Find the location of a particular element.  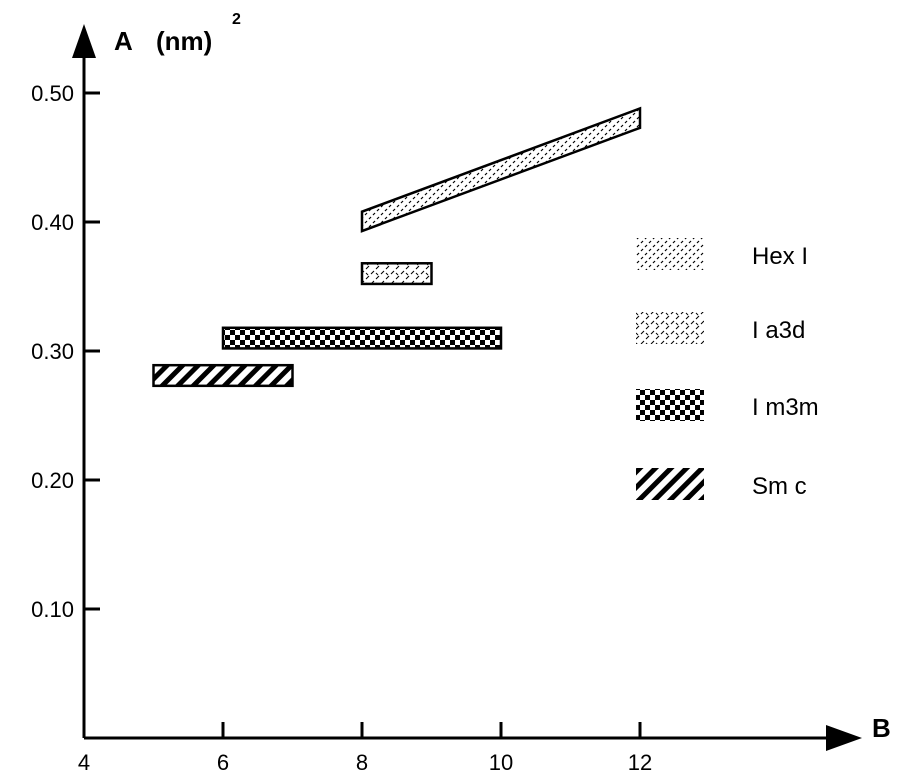

x-tick-label: 6 is located at coordinates (223, 762).